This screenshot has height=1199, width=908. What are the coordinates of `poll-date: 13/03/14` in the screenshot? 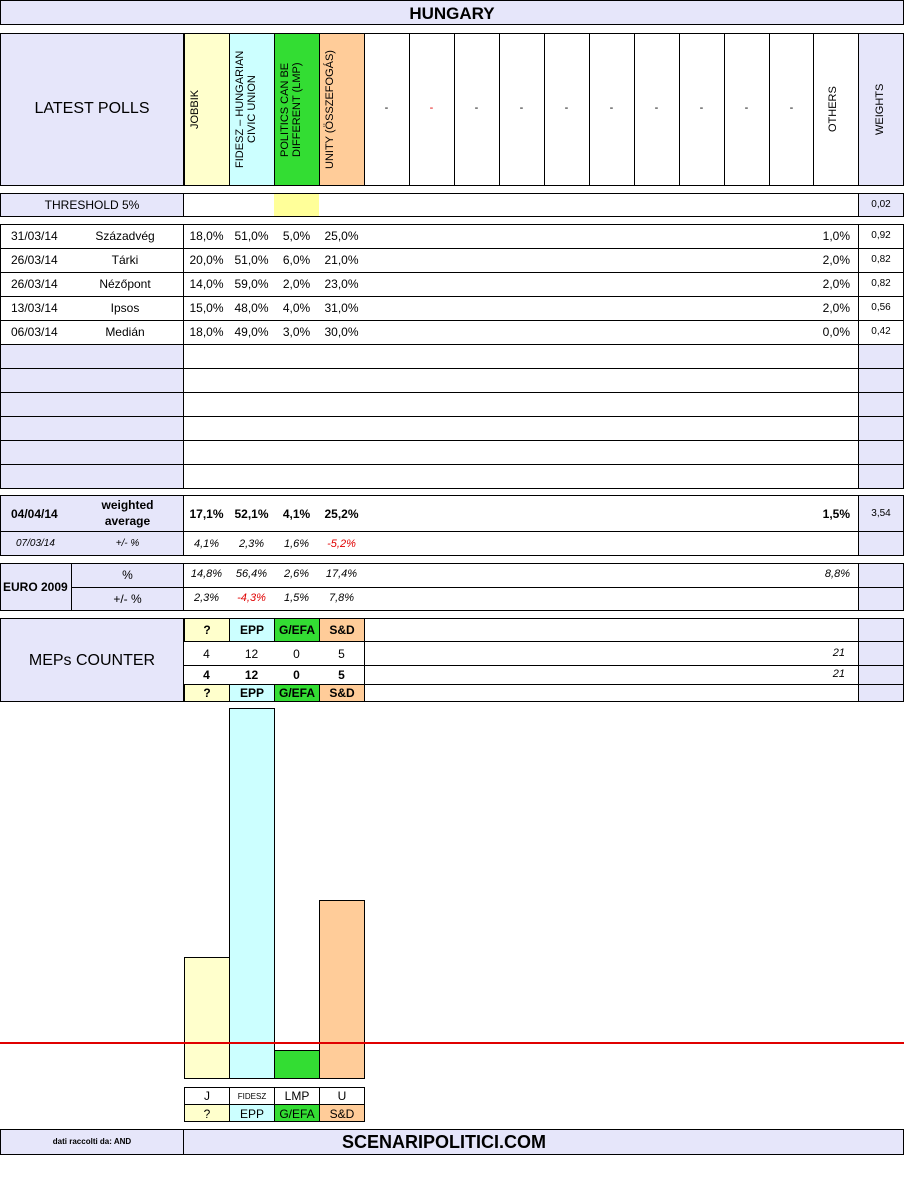 It's located at (34, 308).